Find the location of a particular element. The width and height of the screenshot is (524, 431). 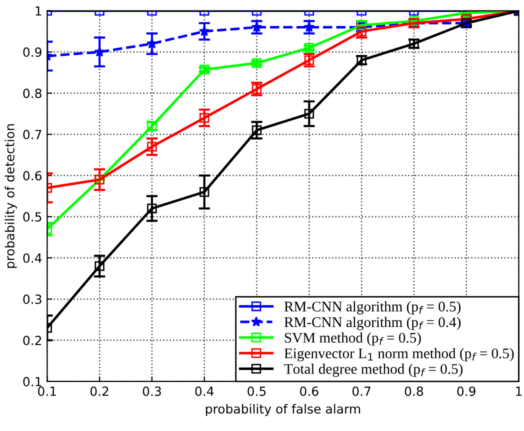

x-tick-label: 0.1 is located at coordinates (47, 391).